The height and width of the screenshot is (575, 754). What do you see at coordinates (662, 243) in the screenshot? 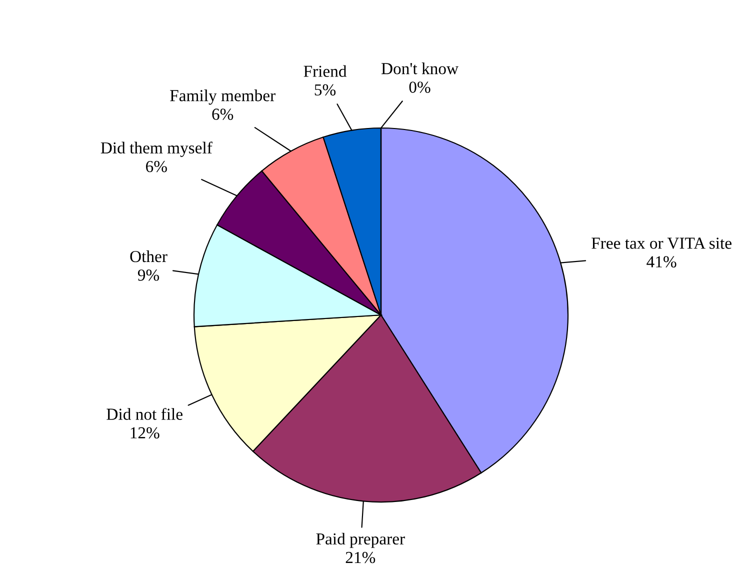
I see `slice-label: Free tax or VITA site` at bounding box center [662, 243].